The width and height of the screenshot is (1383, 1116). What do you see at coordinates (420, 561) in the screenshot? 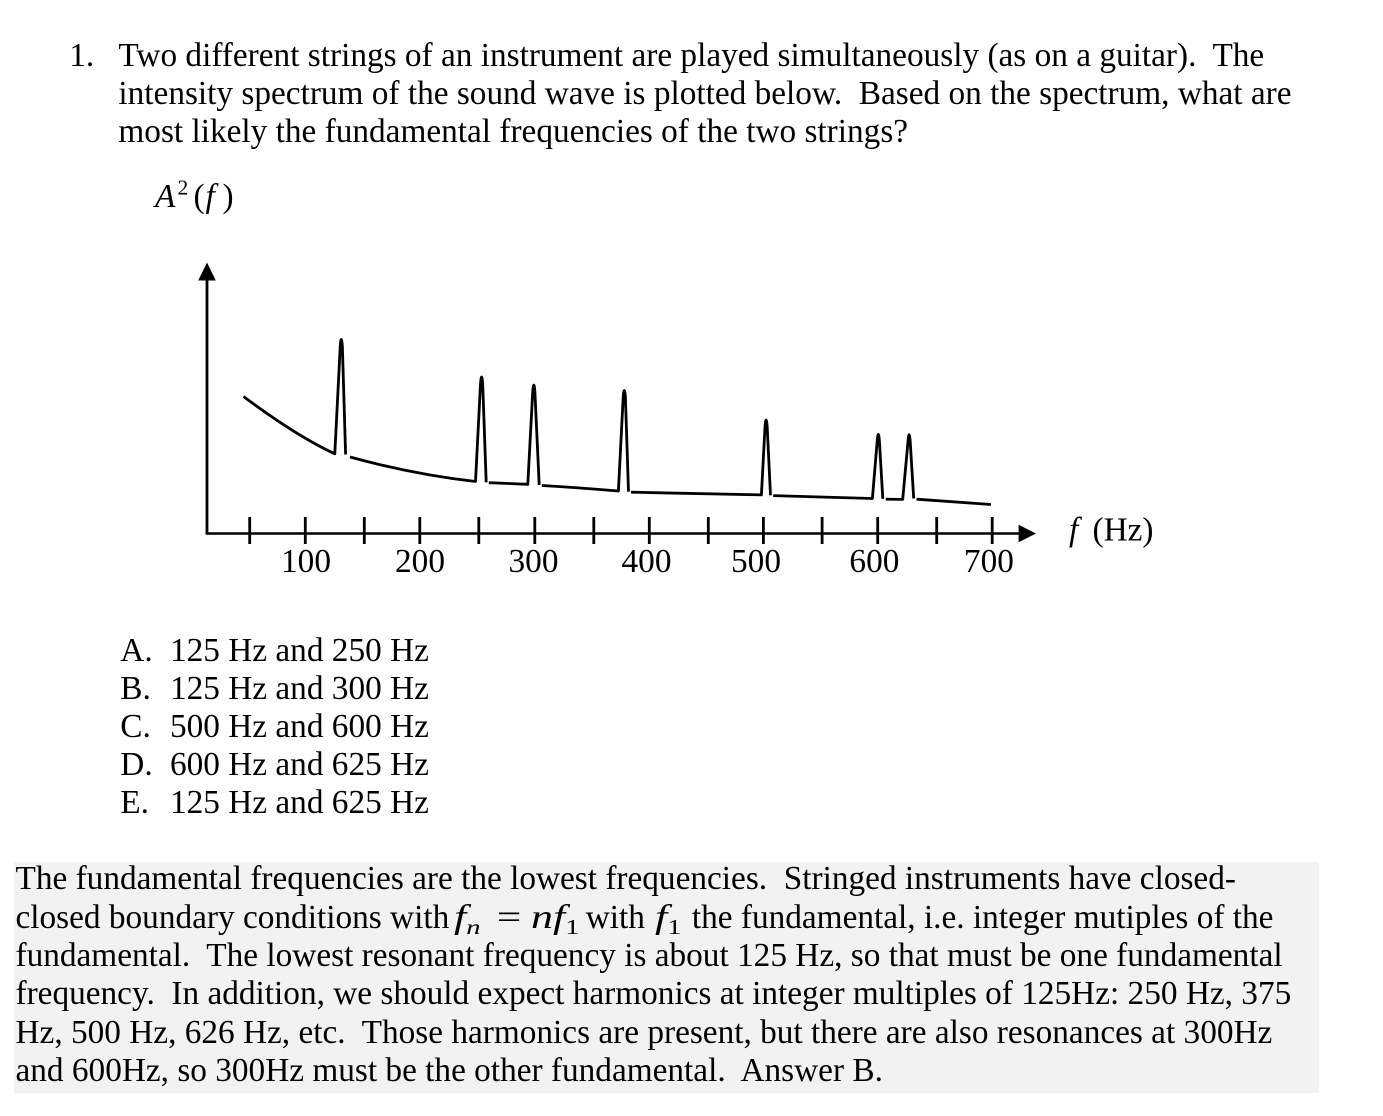
I see `svg-text: 200` at bounding box center [420, 561].